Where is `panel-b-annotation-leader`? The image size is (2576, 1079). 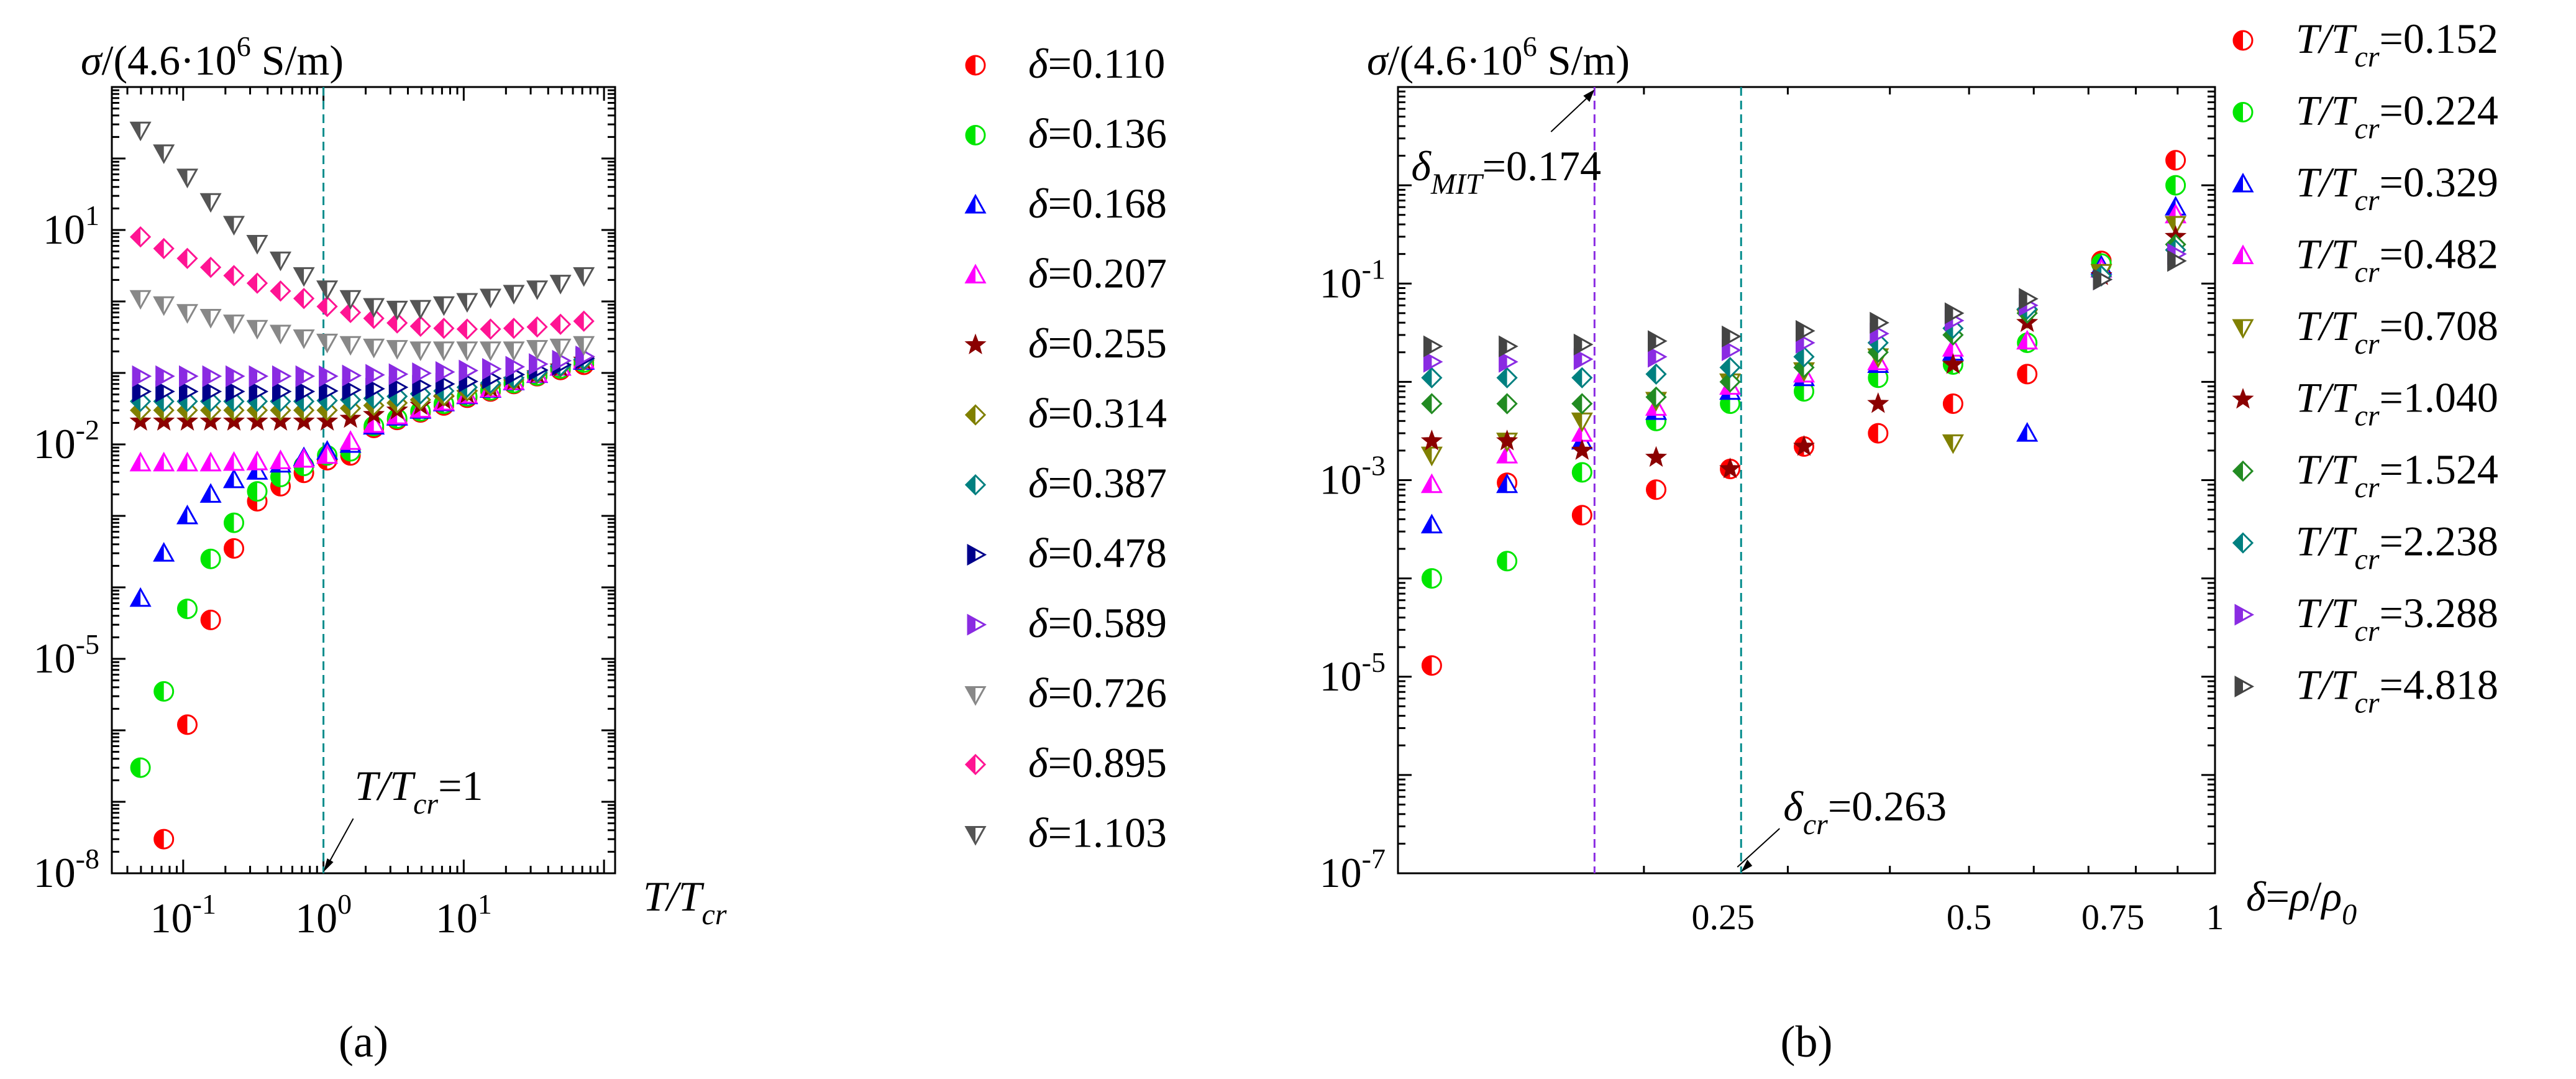
panel-b-annotation-leader is located at coordinates (1758, 848).